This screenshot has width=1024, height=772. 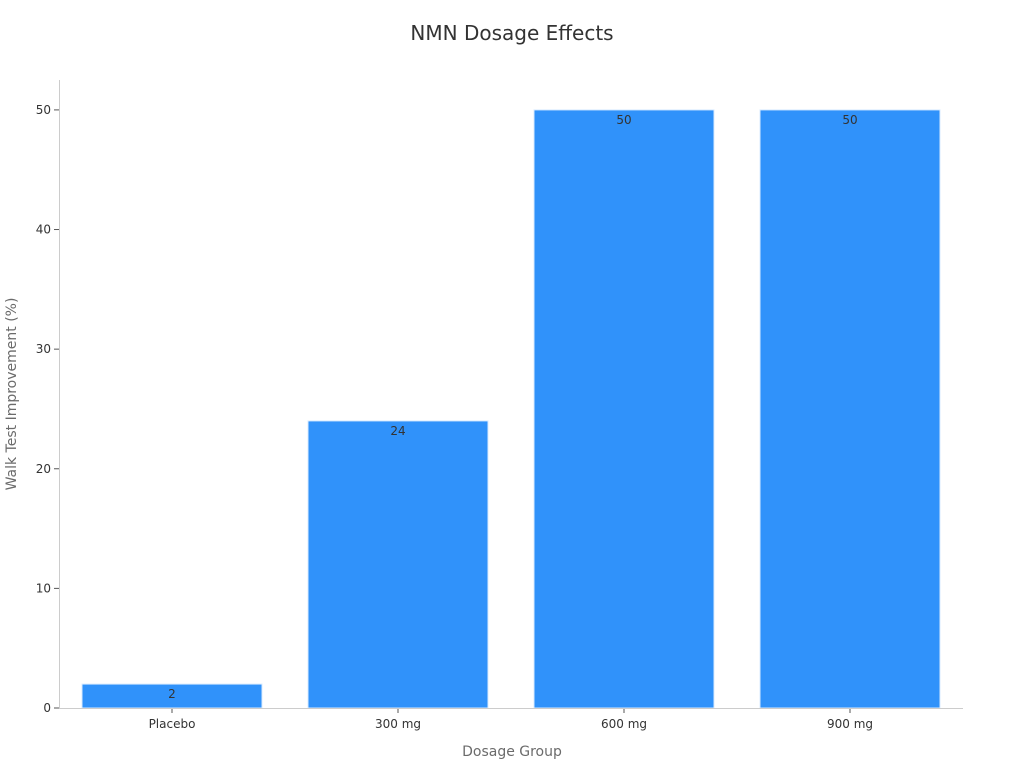 What do you see at coordinates (624, 409) in the screenshot?
I see `bar-600-mg` at bounding box center [624, 409].